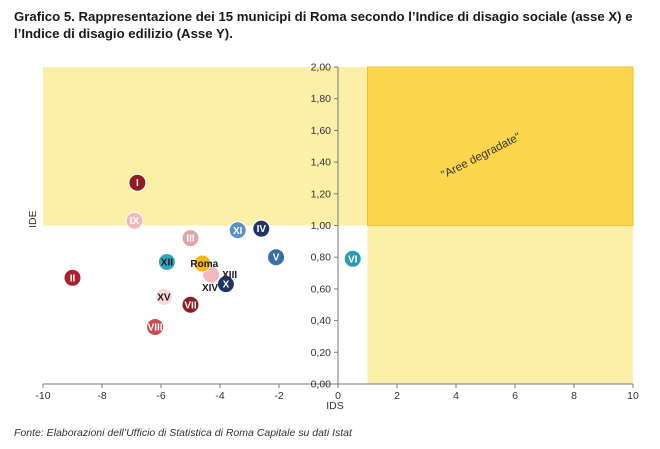  Describe the element at coordinates (160, 396) in the screenshot. I see `x-tick-label: -6` at that location.